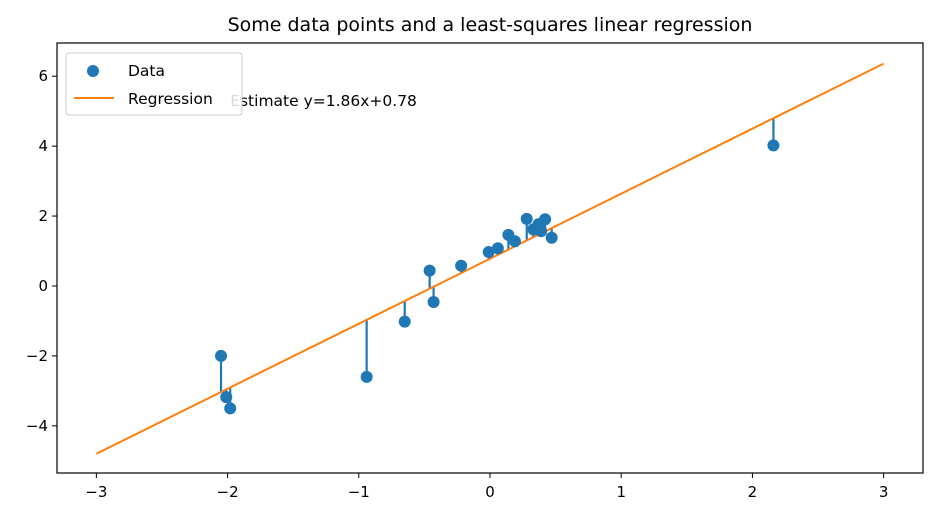 The height and width of the screenshot is (521, 938). I want to click on x-tick-label: −1, so click(359, 492).